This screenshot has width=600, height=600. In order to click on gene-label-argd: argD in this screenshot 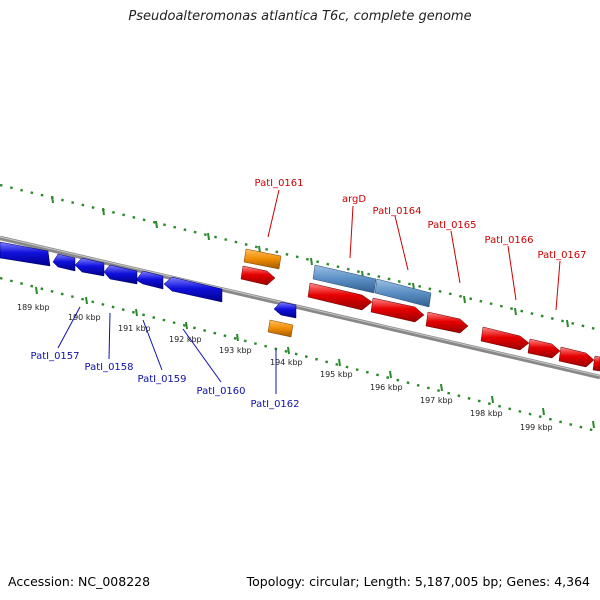, I will do `click(354, 199)`.